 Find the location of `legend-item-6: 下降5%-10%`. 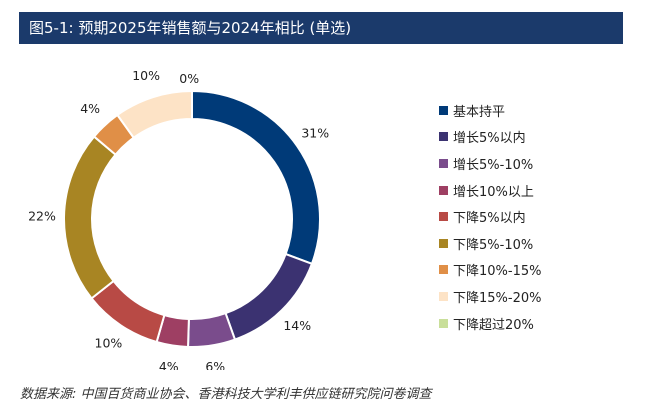

legend-item-6: 下降5%-10% is located at coordinates (490, 243).